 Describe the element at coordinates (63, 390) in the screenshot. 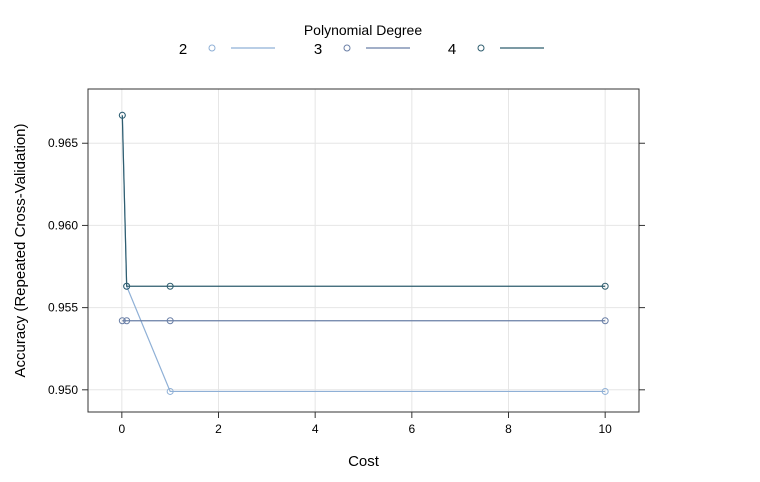

I see `y-tick-label: 0.950` at that location.